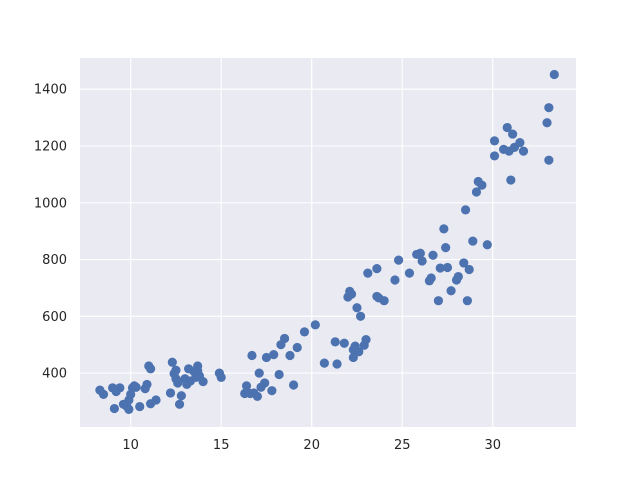 The height and width of the screenshot is (484, 640). Describe the element at coordinates (50, 90) in the screenshot. I see `y-tick-label: 1400` at that location.